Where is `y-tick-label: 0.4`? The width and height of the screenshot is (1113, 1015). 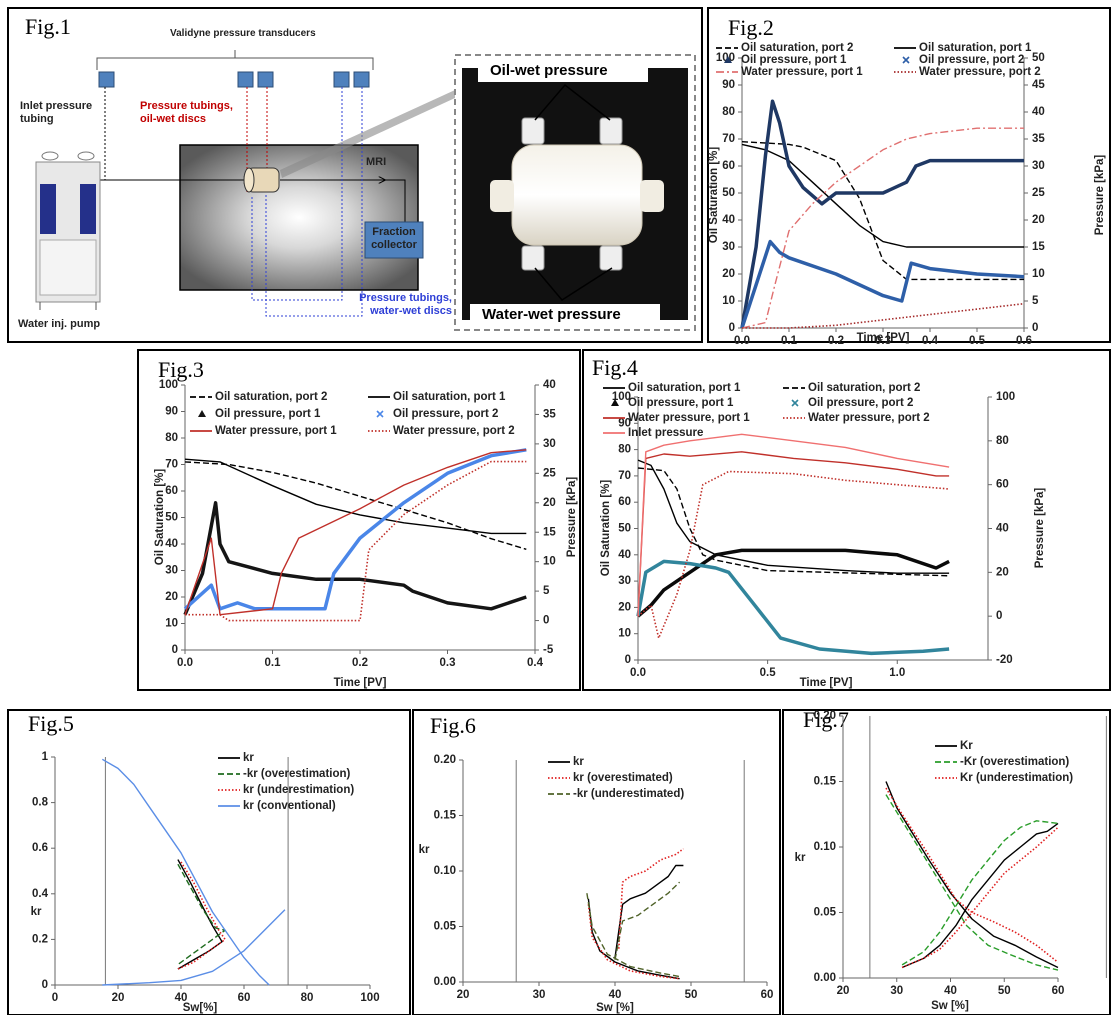
y-tick-label: 0.4 is located at coordinates (40, 894).